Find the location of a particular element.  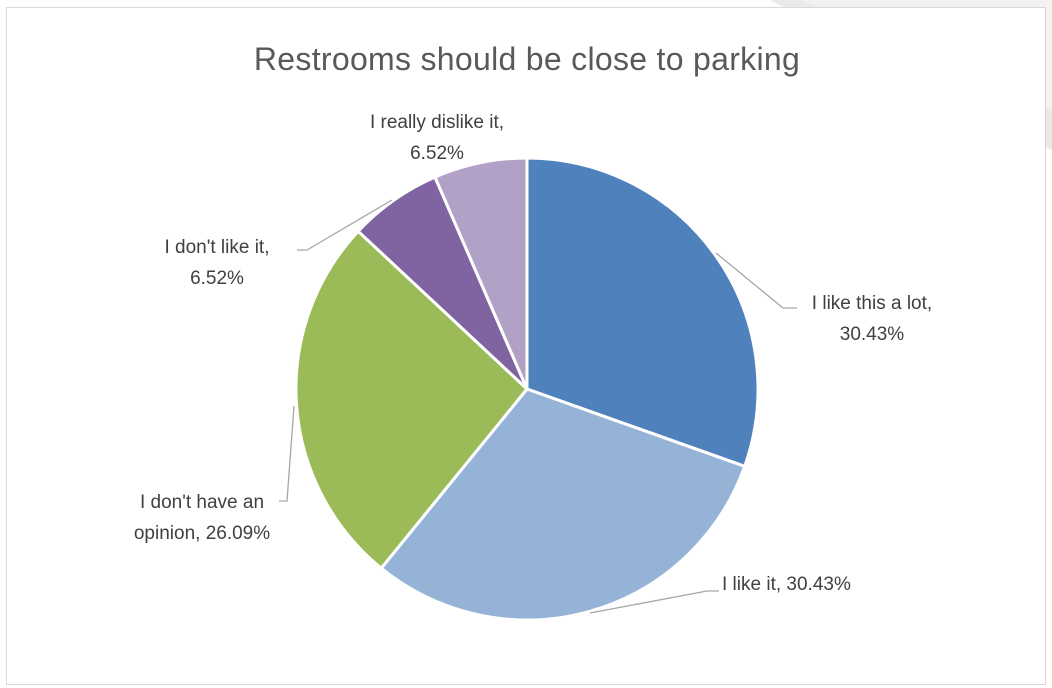

pie-slice-i-like-it is located at coordinates (563, 504).